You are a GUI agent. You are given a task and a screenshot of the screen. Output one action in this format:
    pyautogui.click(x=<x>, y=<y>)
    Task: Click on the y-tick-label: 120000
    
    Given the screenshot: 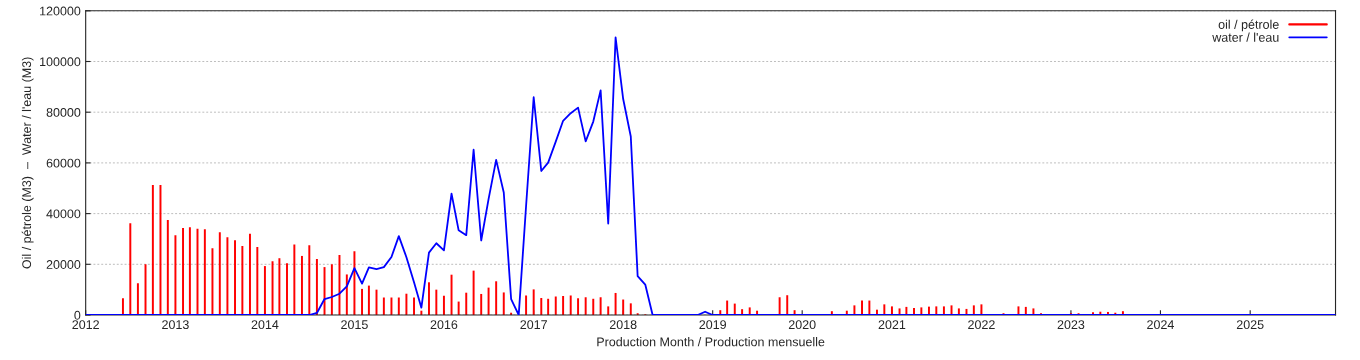 What is the action you would take?
    pyautogui.click(x=60, y=11)
    